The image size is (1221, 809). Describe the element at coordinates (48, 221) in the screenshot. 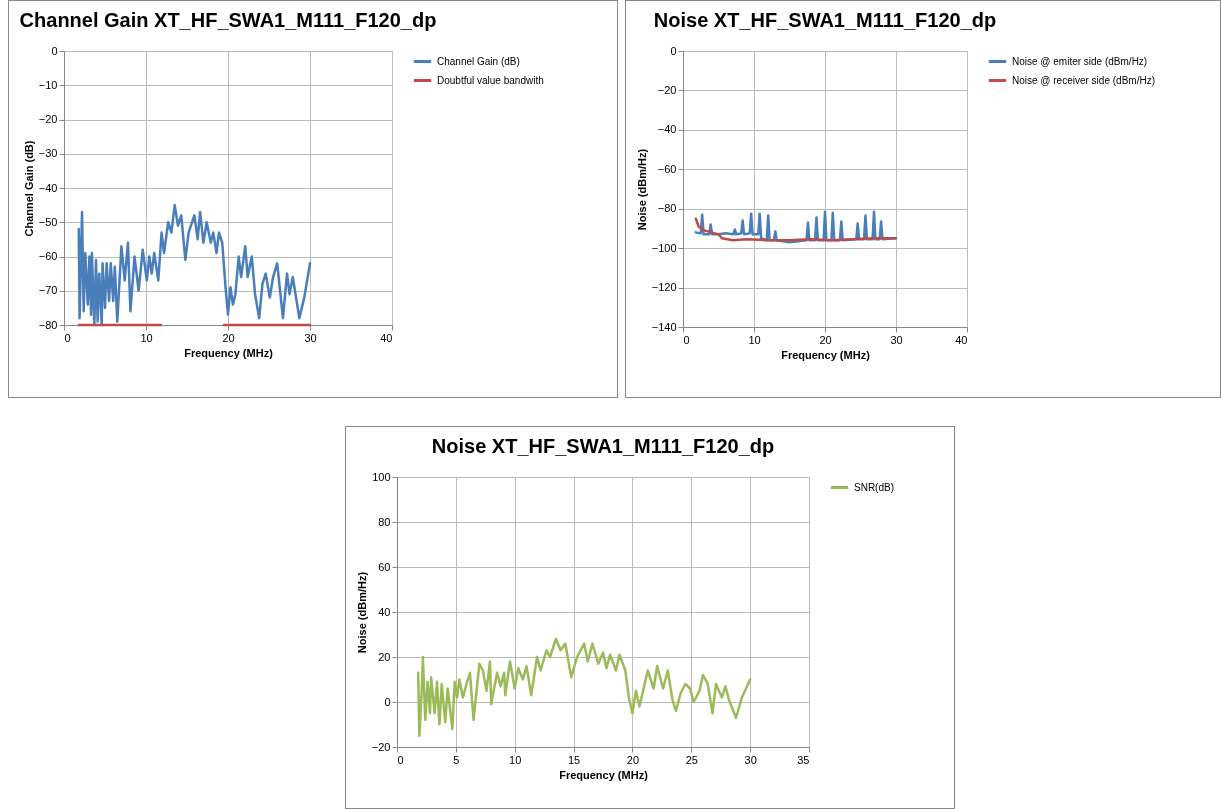

I see `y-tick-label: −50` at that location.